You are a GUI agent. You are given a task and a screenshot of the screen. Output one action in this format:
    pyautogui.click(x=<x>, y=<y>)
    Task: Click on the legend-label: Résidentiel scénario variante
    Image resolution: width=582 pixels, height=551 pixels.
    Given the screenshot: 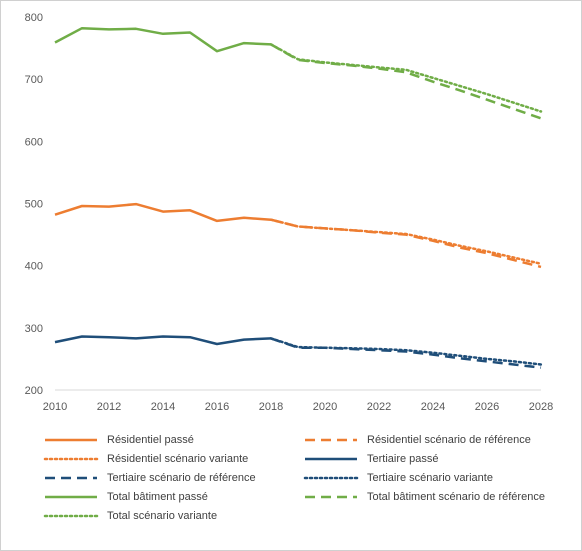 What is the action you would take?
    pyautogui.click(x=178, y=459)
    